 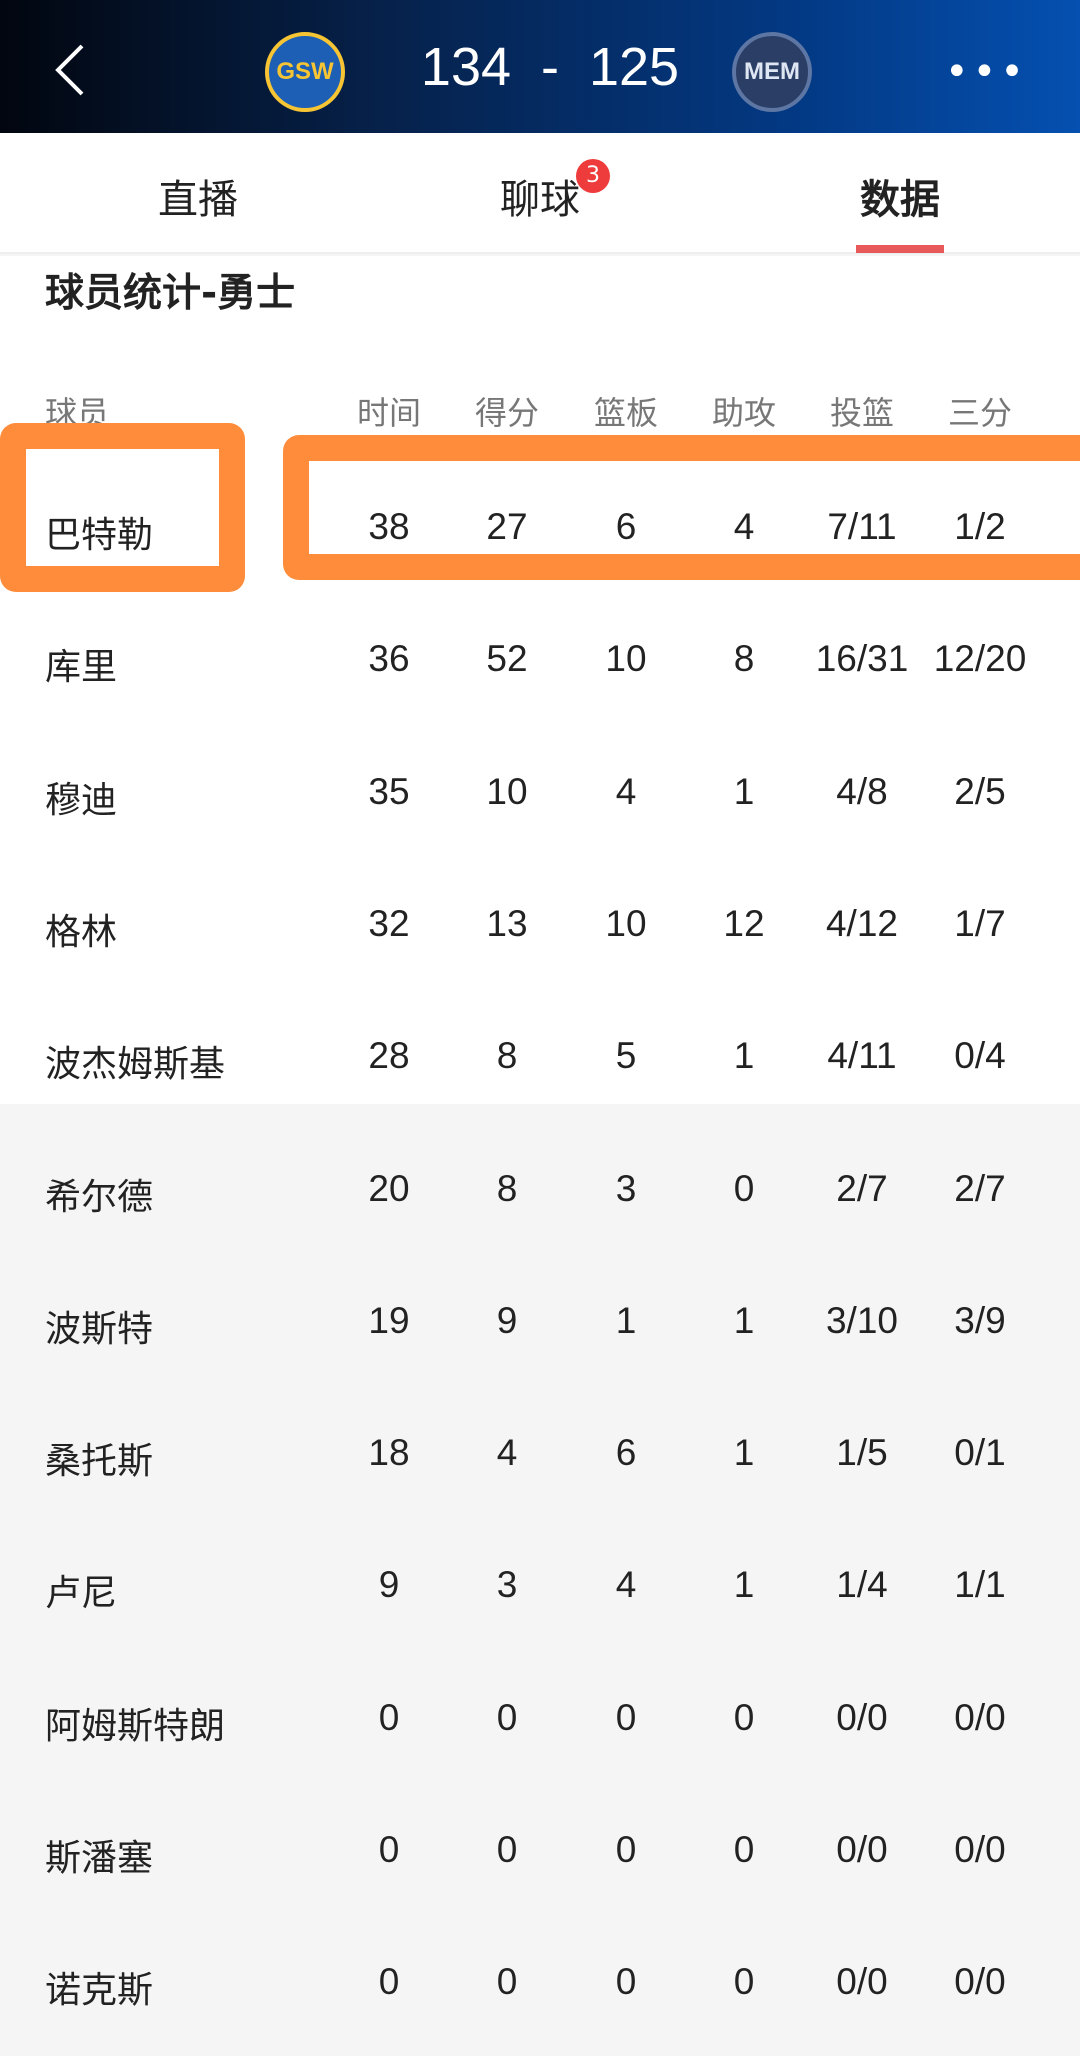 I want to click on player-name: 穆迪, so click(x=81, y=800).